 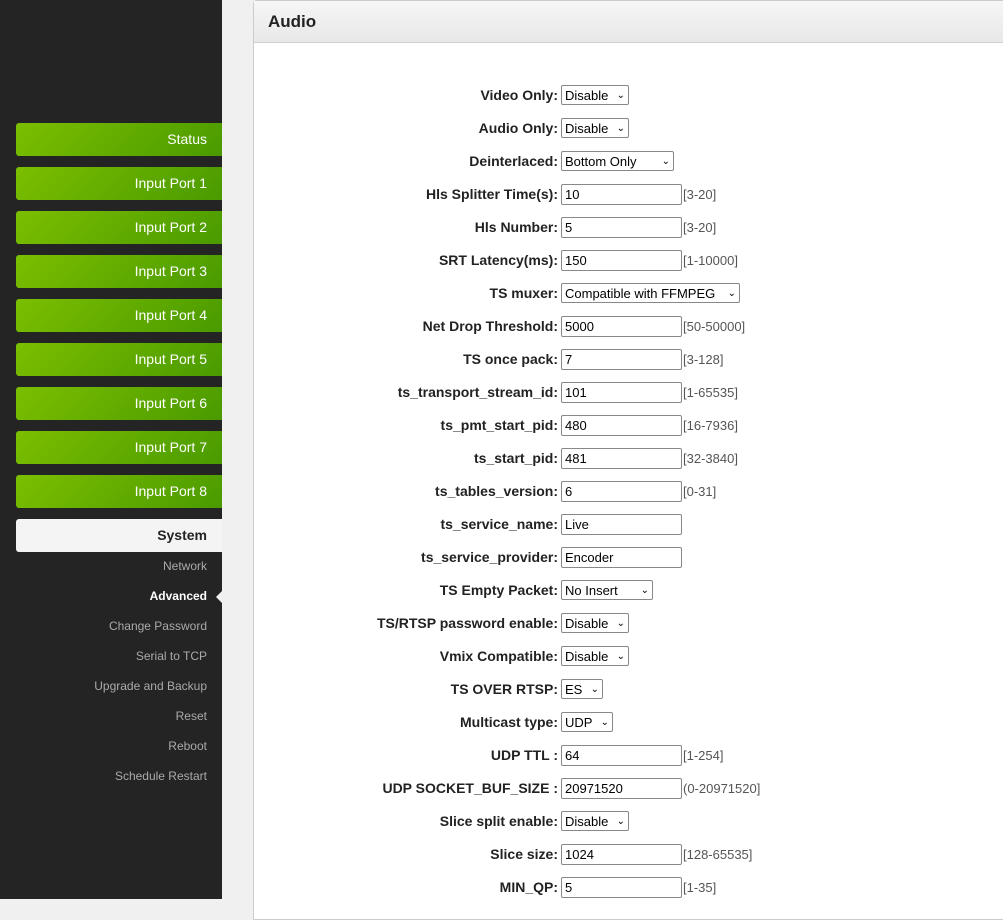 What do you see at coordinates (150, 686) in the screenshot?
I see `sidebar-item-upgrade-and-backup: Upgrade and Backup` at bounding box center [150, 686].